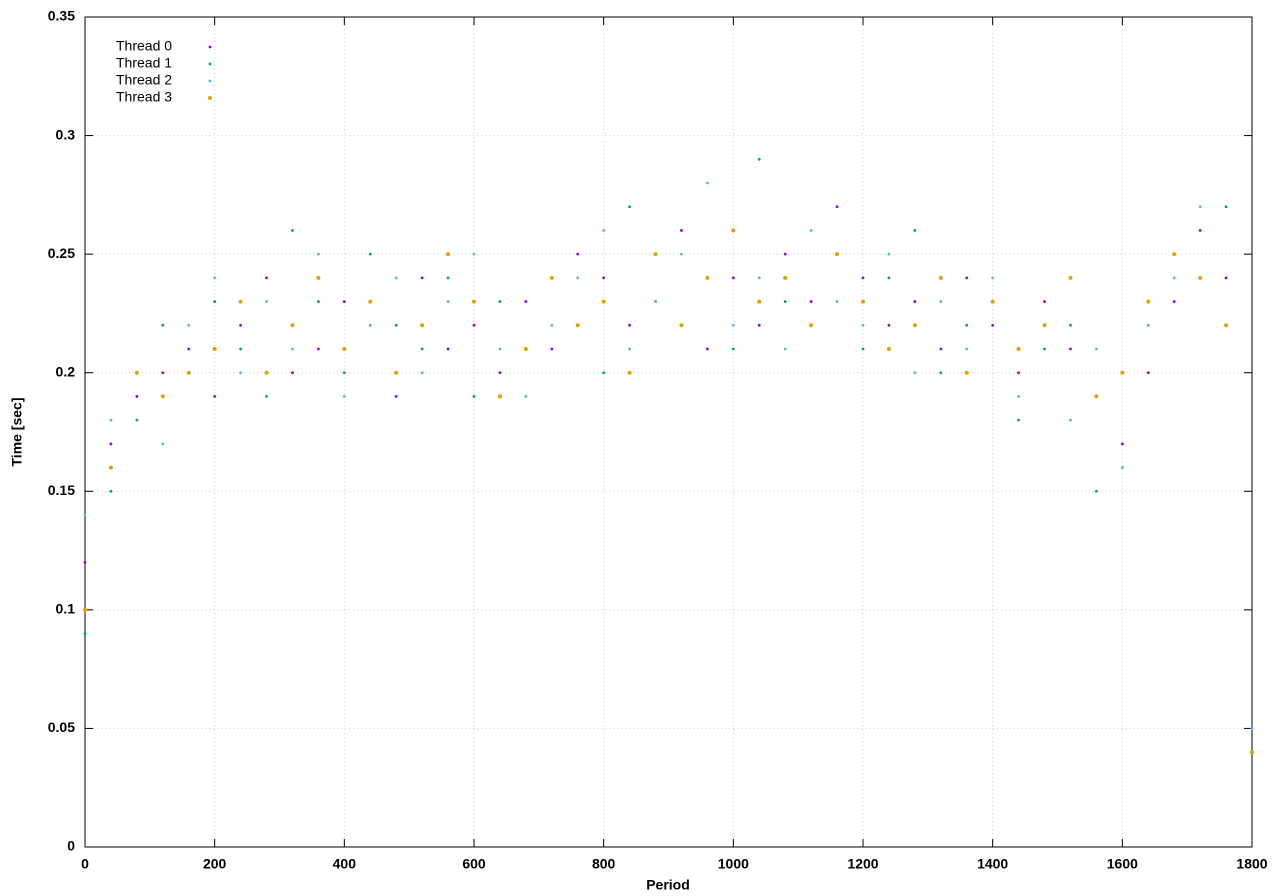 Image resolution: width=1280 pixels, height=896 pixels. Describe the element at coordinates (604, 864) in the screenshot. I see `x-tick-label: 800` at that location.